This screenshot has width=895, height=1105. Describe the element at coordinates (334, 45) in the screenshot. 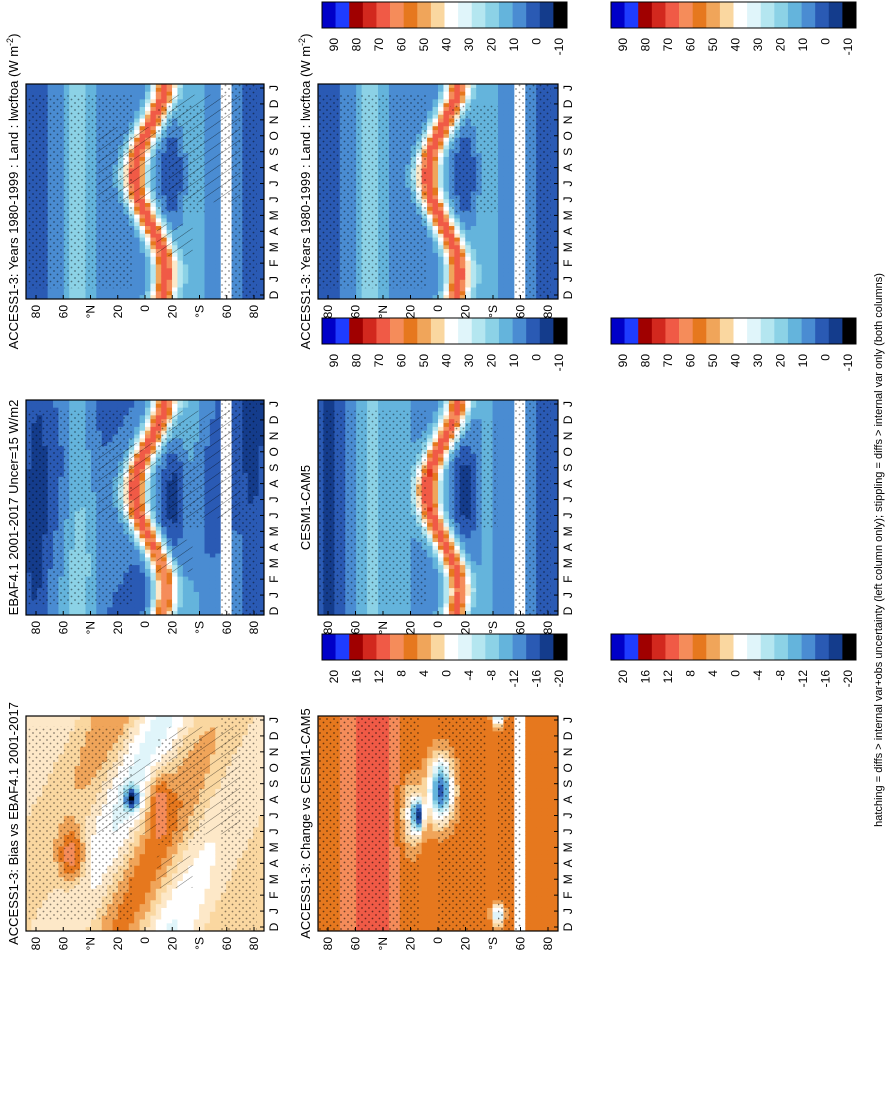

I see `access-left-colorbar-tick: 90` at that location.